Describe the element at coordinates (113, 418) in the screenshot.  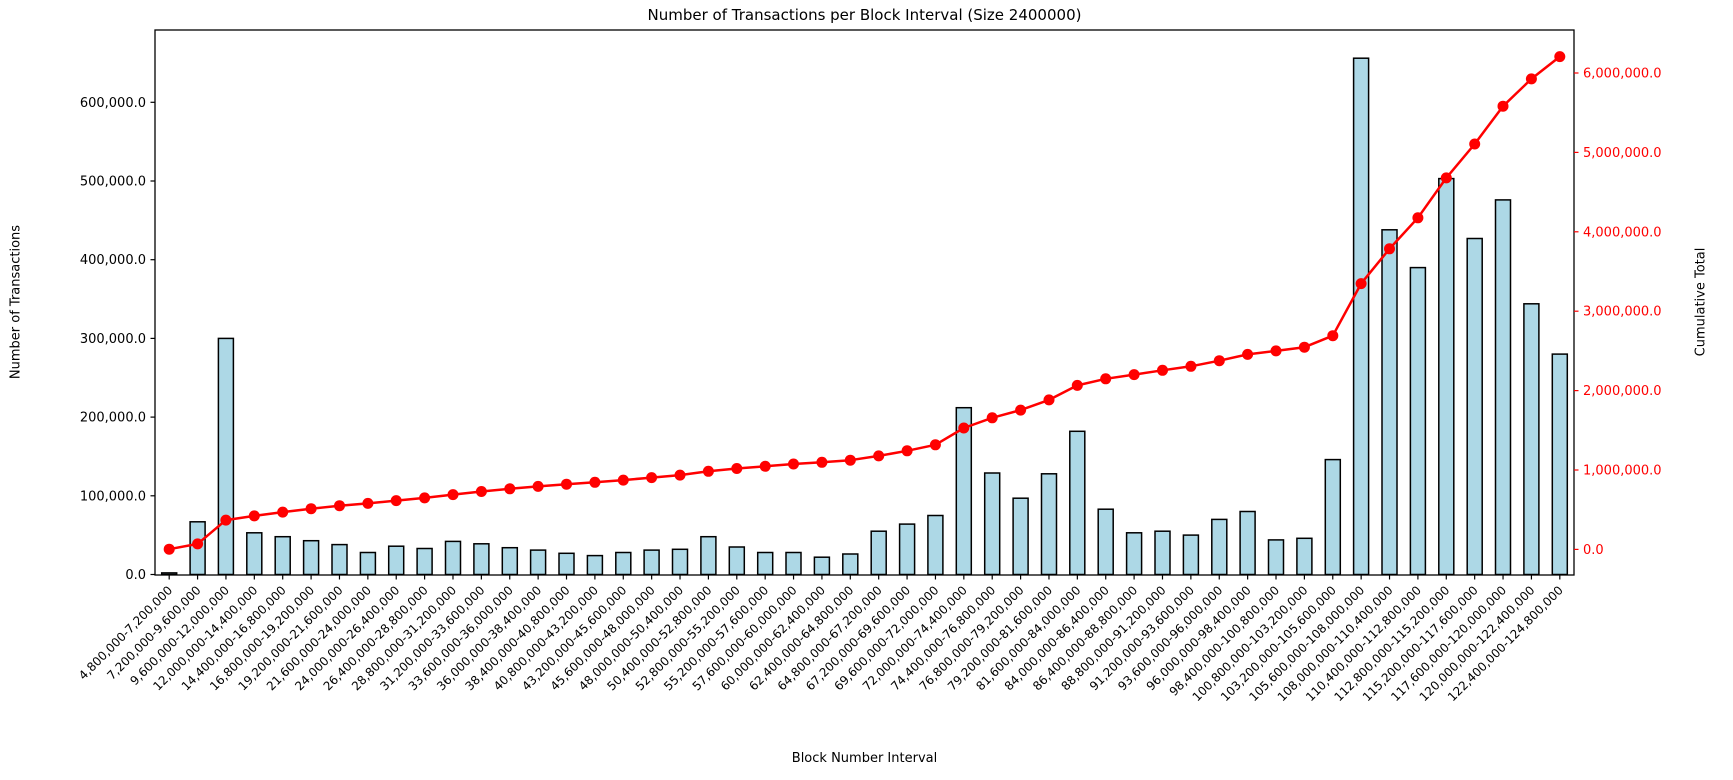
I see `left-tick-label: 200,000.0` at that location.